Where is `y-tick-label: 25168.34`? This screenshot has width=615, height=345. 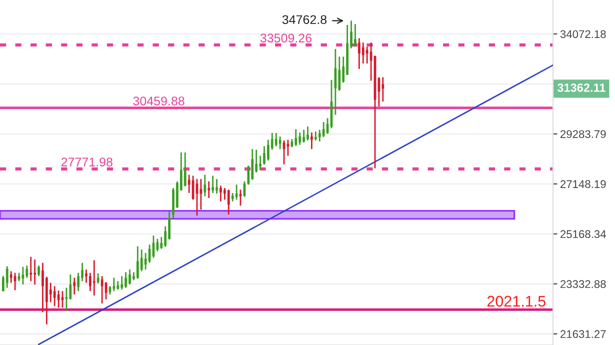 y-tick-label: 25168.34 is located at coordinates (583, 234).